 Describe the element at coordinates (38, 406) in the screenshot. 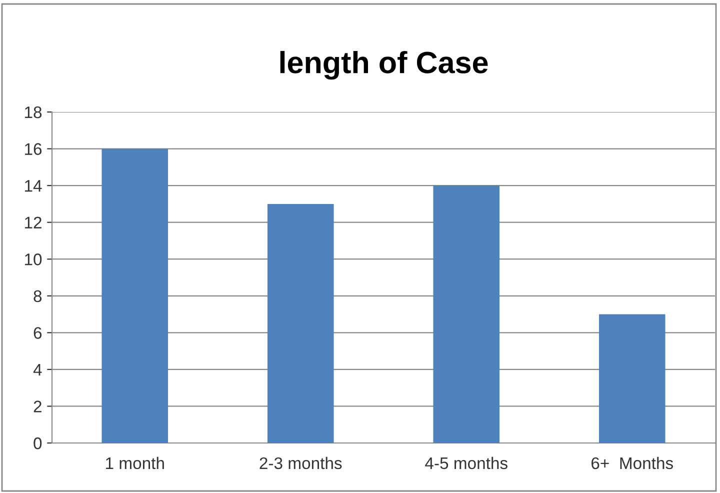

I see `y-tick-label: 2` at that location.